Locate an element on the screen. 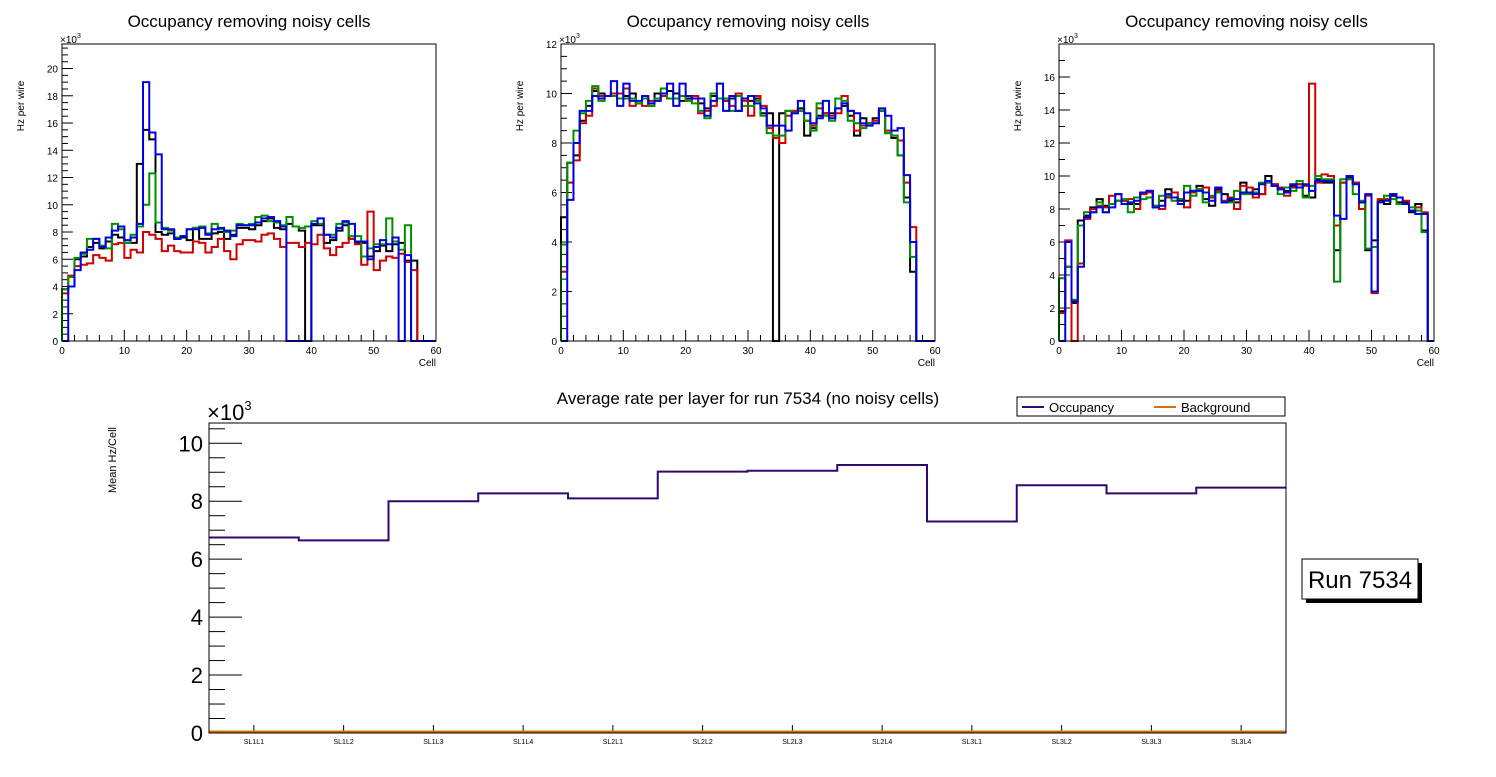 This screenshot has height=777, width=1496. x-tick-label: SL2L1 is located at coordinates (613, 742).